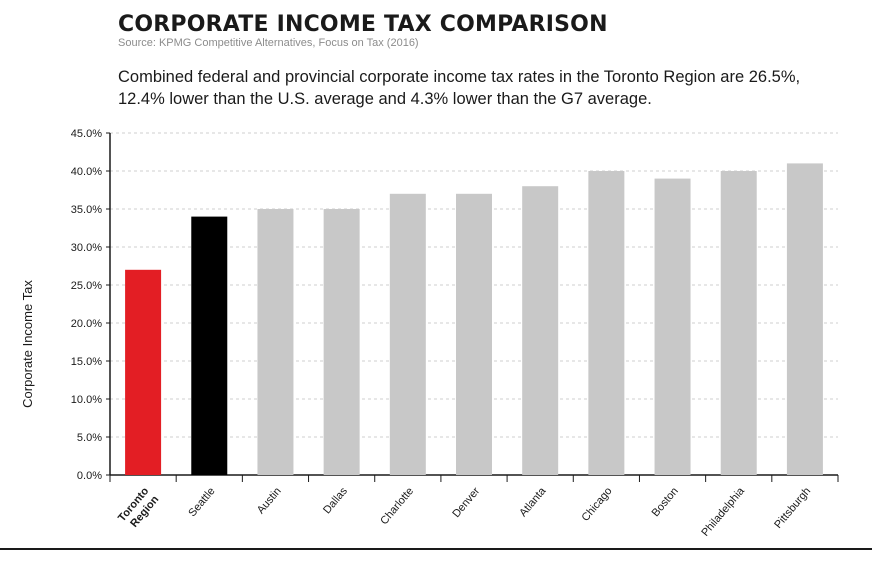 Image resolution: width=872 pixels, height=571 pixels. What do you see at coordinates (792, 508) in the screenshot?
I see `x-tick-label: Pittsburgh` at bounding box center [792, 508].